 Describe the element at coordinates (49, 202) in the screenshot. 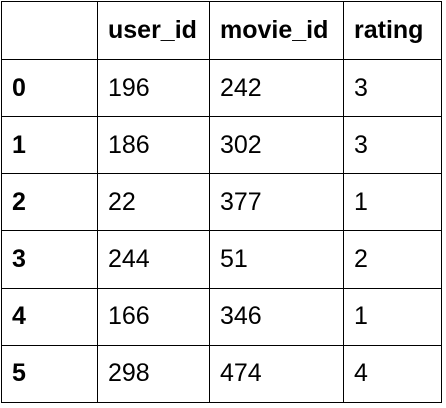

I see `row-index: 2` at that location.